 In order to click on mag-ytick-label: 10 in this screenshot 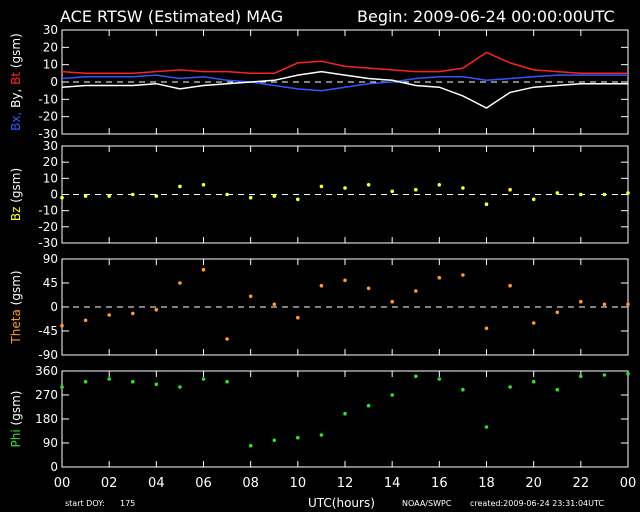, I will do `click(50, 65)`.